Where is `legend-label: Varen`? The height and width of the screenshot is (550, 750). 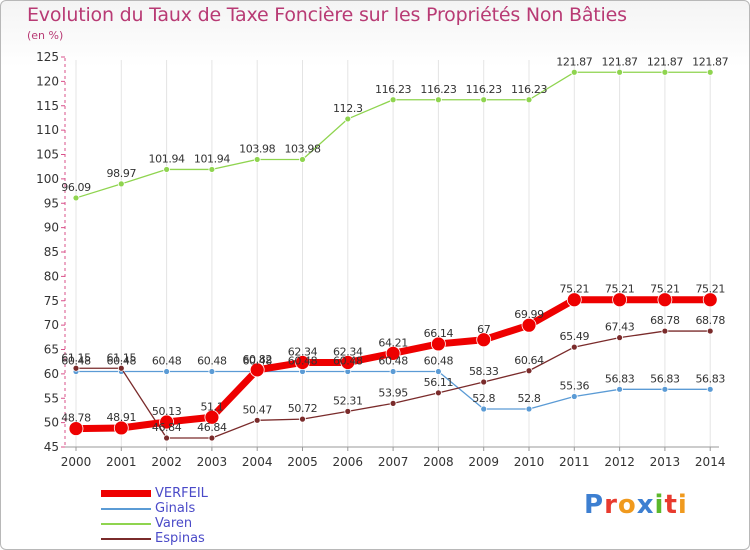 legend-label: Varen is located at coordinates (174, 523).